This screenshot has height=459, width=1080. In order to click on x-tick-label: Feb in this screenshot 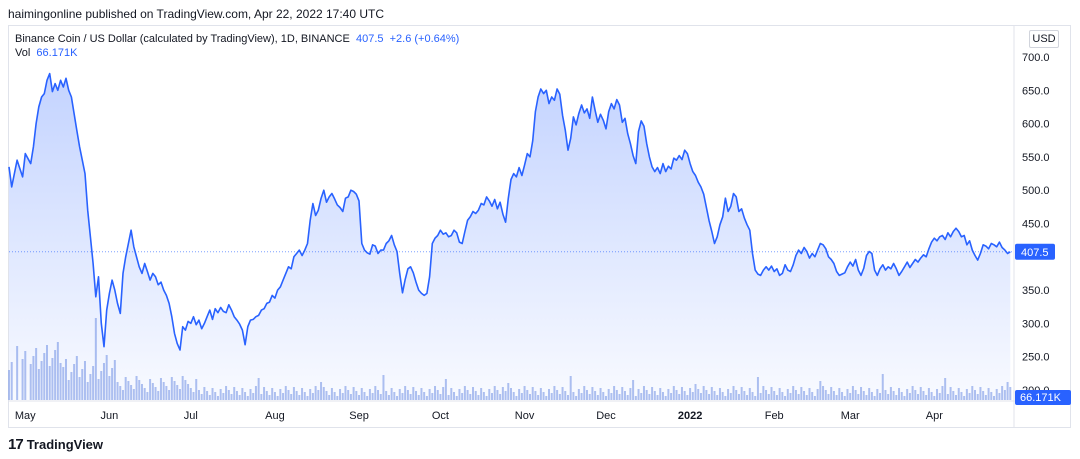, I will do `click(774, 416)`.